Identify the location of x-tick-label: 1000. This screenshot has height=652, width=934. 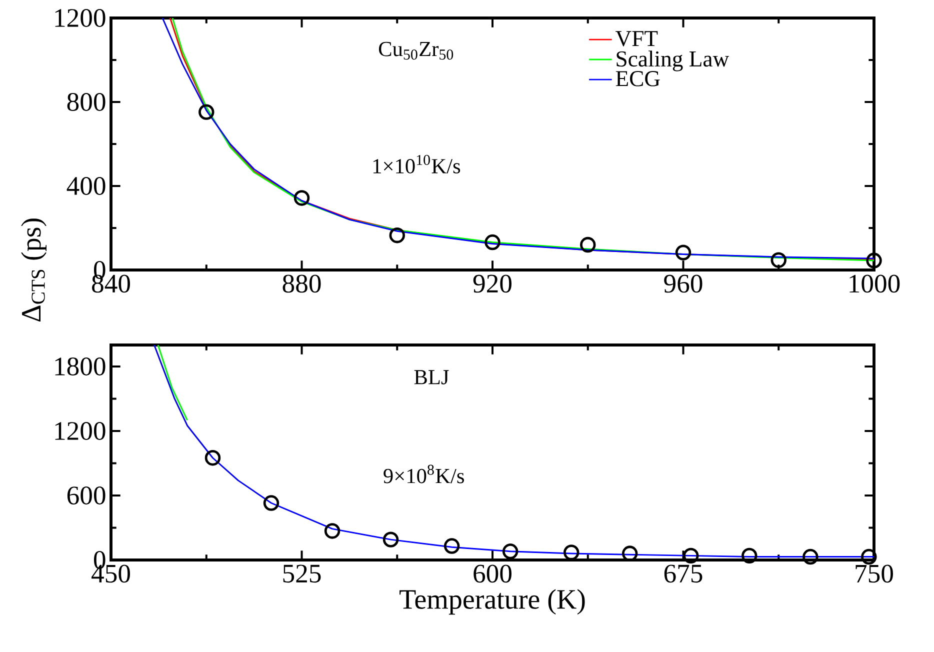
(875, 283).